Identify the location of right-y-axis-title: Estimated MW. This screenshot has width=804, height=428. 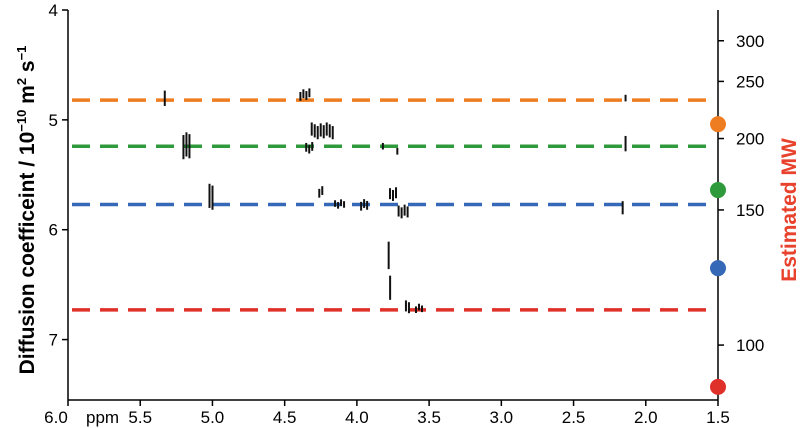
(789, 210).